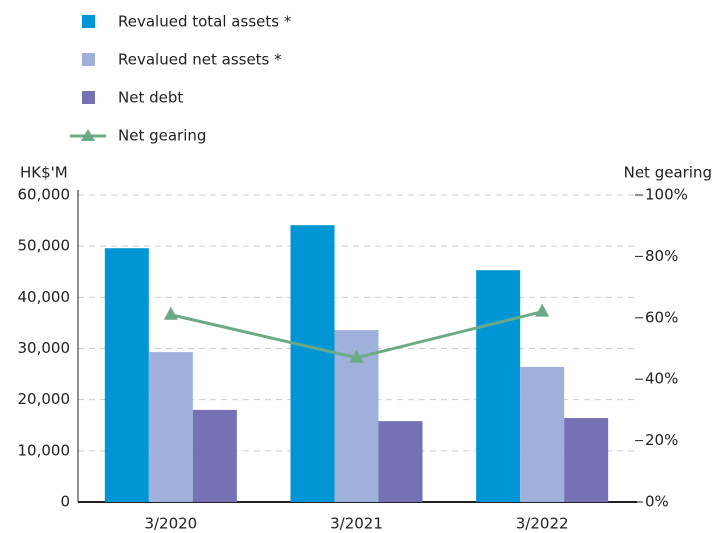 The height and width of the screenshot is (533, 714). Describe the element at coordinates (65, 502) in the screenshot. I see `y-tick-label: 0` at that location.